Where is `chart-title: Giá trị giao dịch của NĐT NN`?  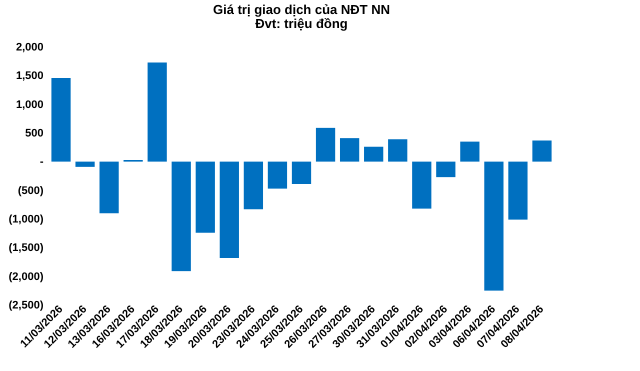
chart-title: Giá trị giao dịch của NĐT NN is located at coordinates (301, 9).